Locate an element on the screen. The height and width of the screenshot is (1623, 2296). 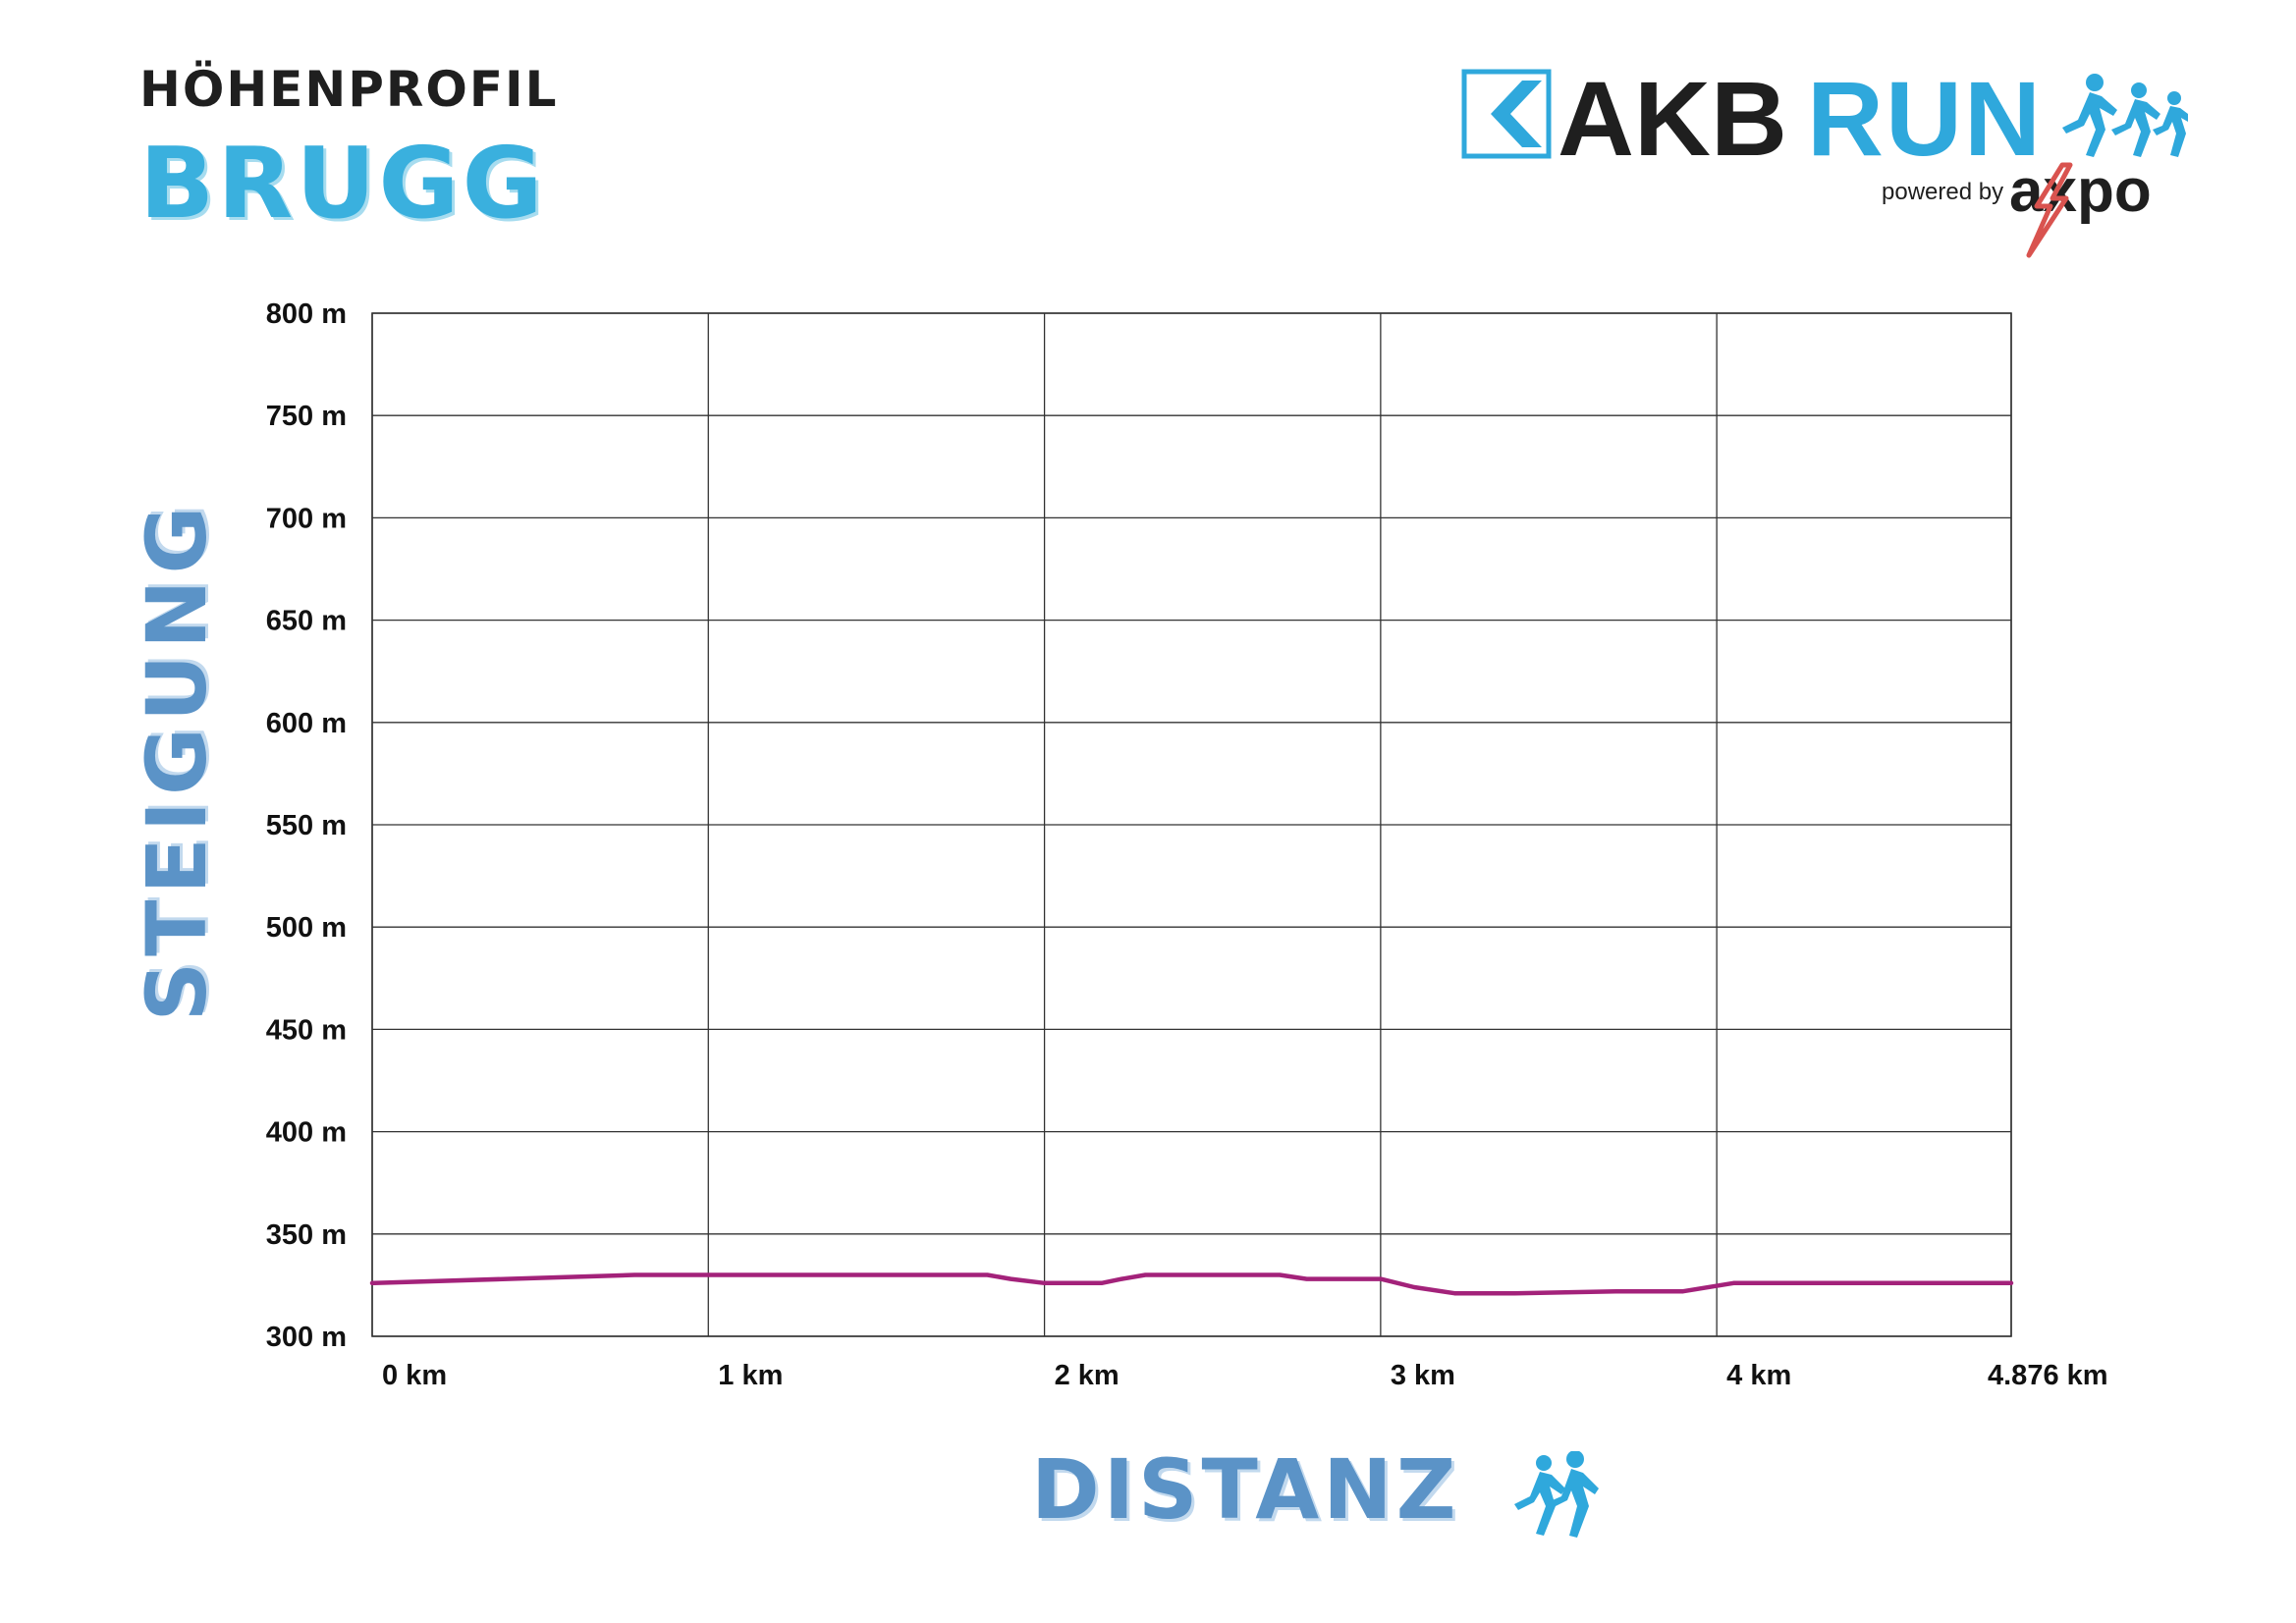
y-tick-label: 800 m is located at coordinates (306, 314).